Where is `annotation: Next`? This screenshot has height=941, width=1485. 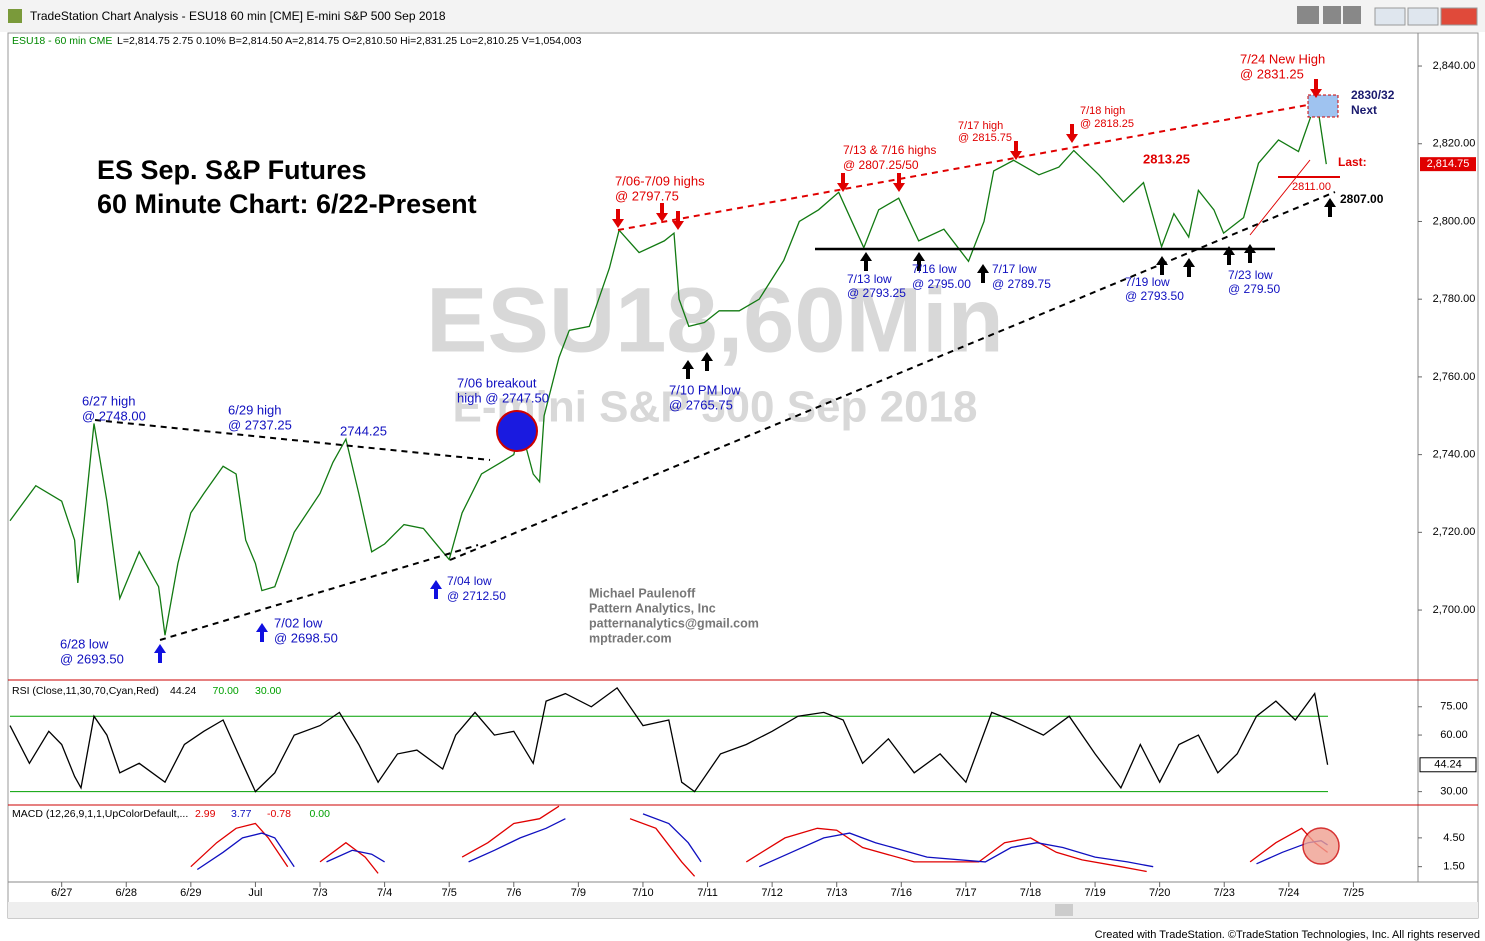
annotation: Next is located at coordinates (1364, 110).